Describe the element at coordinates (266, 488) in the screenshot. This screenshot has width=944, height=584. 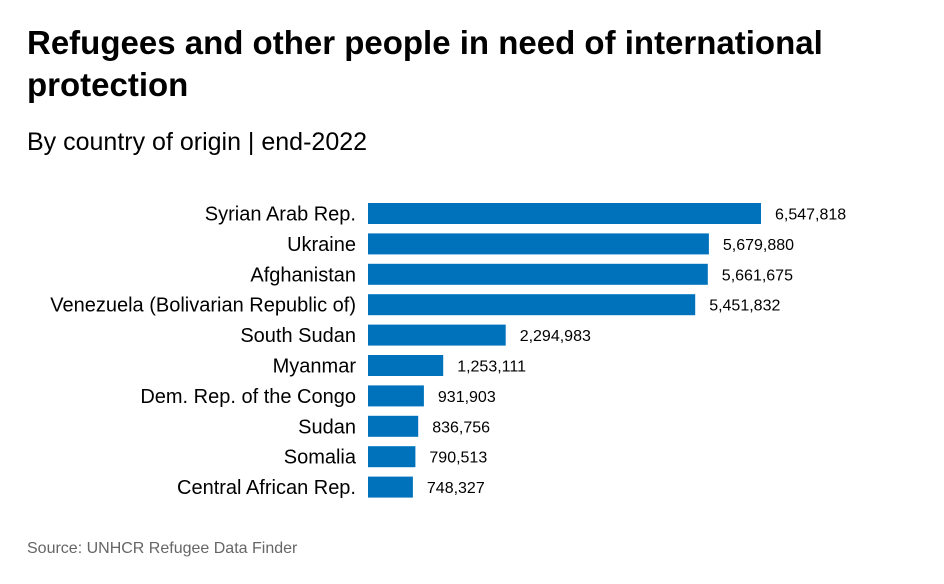
I see `category-label: Central African Rep.` at that location.